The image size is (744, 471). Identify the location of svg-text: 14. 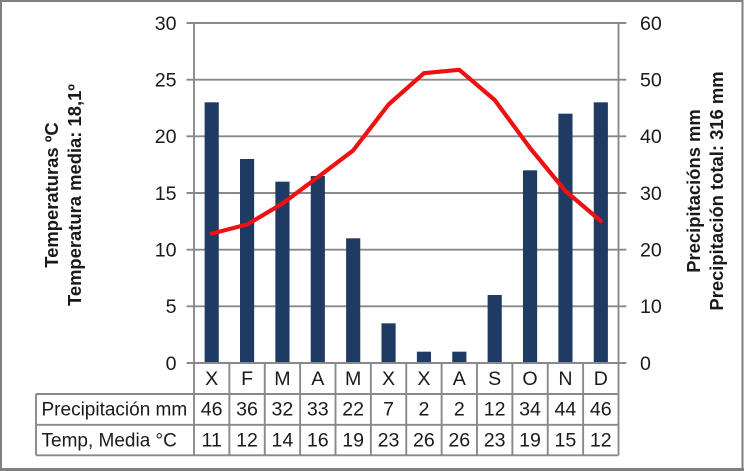
(283, 440).